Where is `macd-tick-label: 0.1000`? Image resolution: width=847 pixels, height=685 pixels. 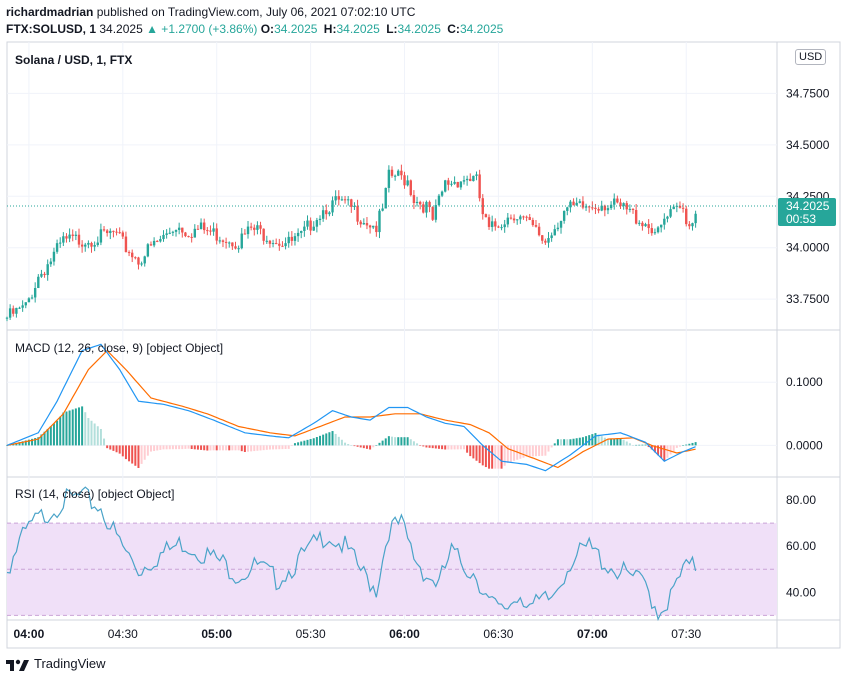
macd-tick-label: 0.1000 is located at coordinates (804, 382).